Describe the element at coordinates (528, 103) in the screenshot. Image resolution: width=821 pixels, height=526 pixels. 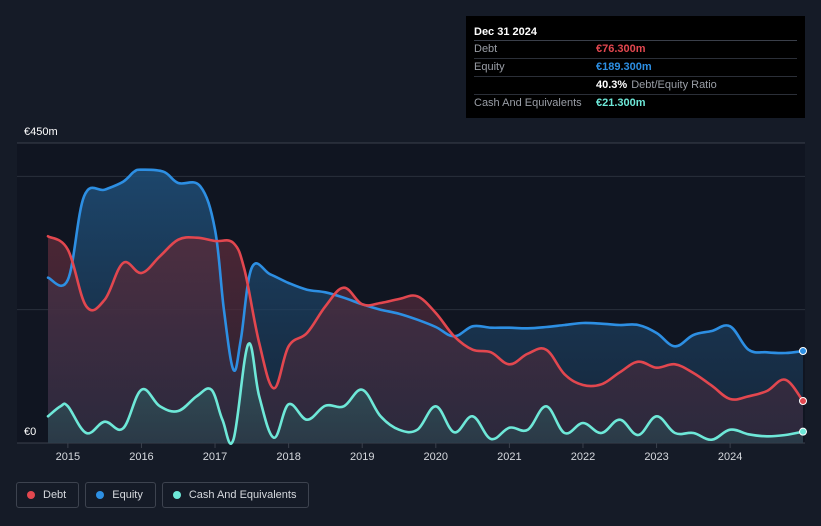
I see `tooltip-cash-label: Cash And Equivalents` at that location.